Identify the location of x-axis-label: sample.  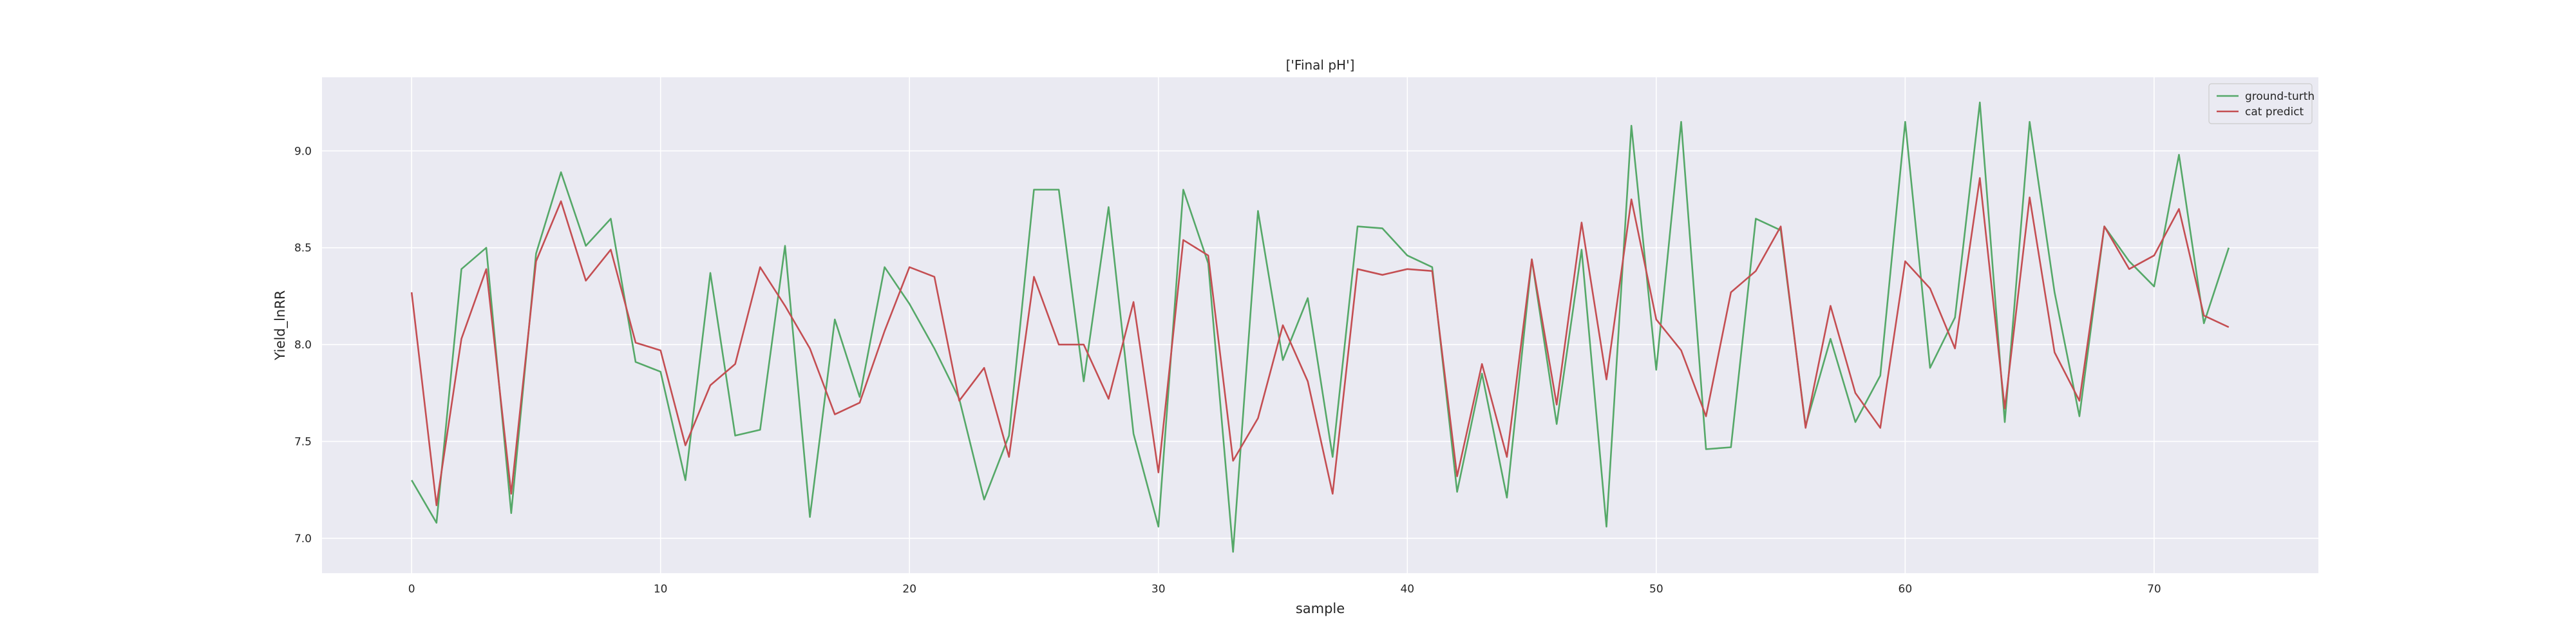
(1320, 608).